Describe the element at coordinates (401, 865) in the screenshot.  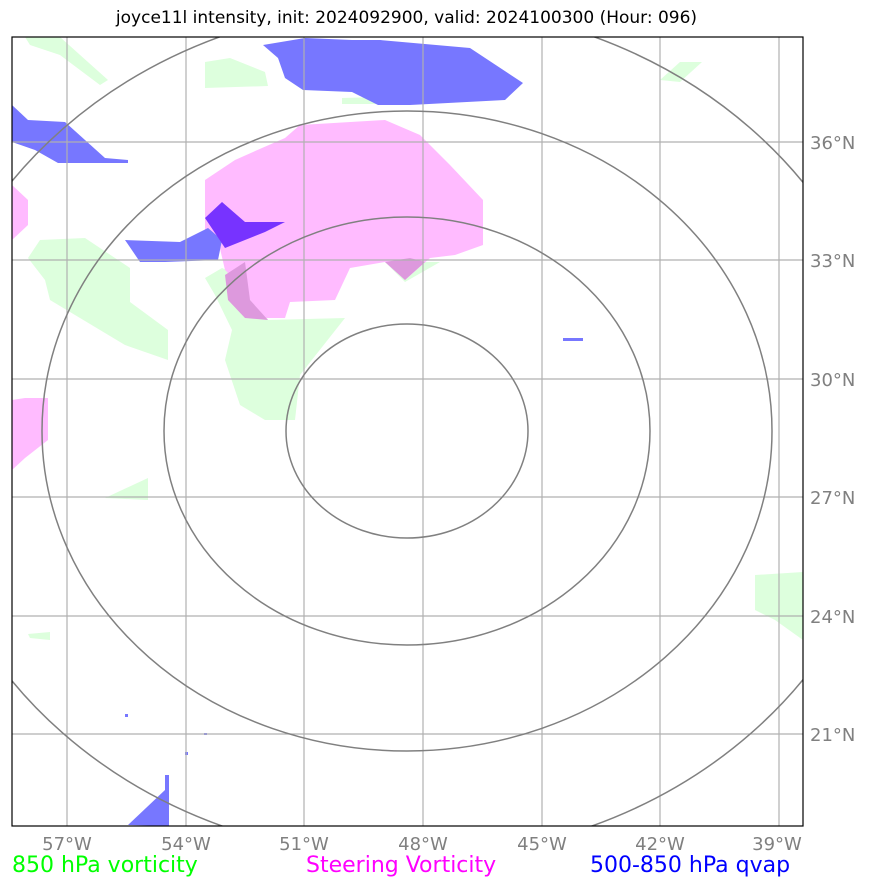
I see `legend-steering-vorticity: Steering Vorticity` at that location.